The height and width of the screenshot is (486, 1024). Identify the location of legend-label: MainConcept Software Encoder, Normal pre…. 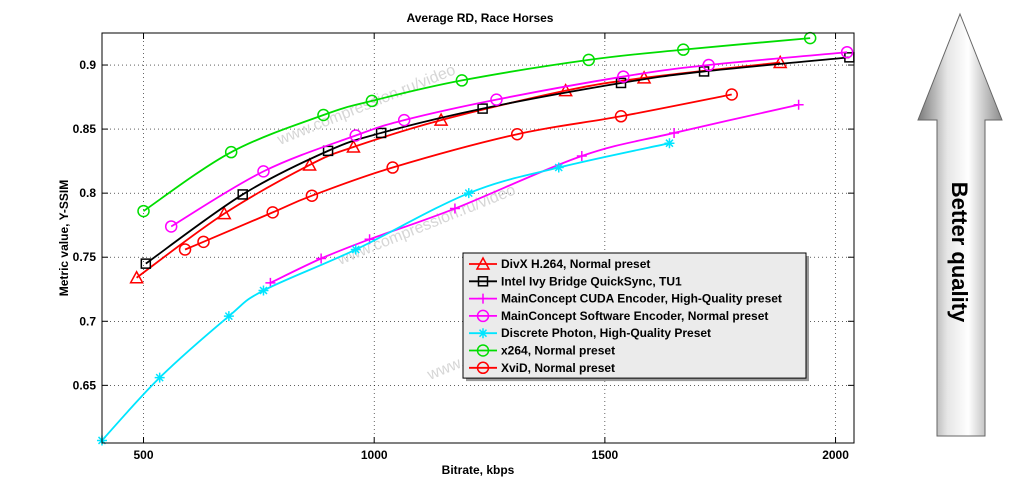
(634, 316).